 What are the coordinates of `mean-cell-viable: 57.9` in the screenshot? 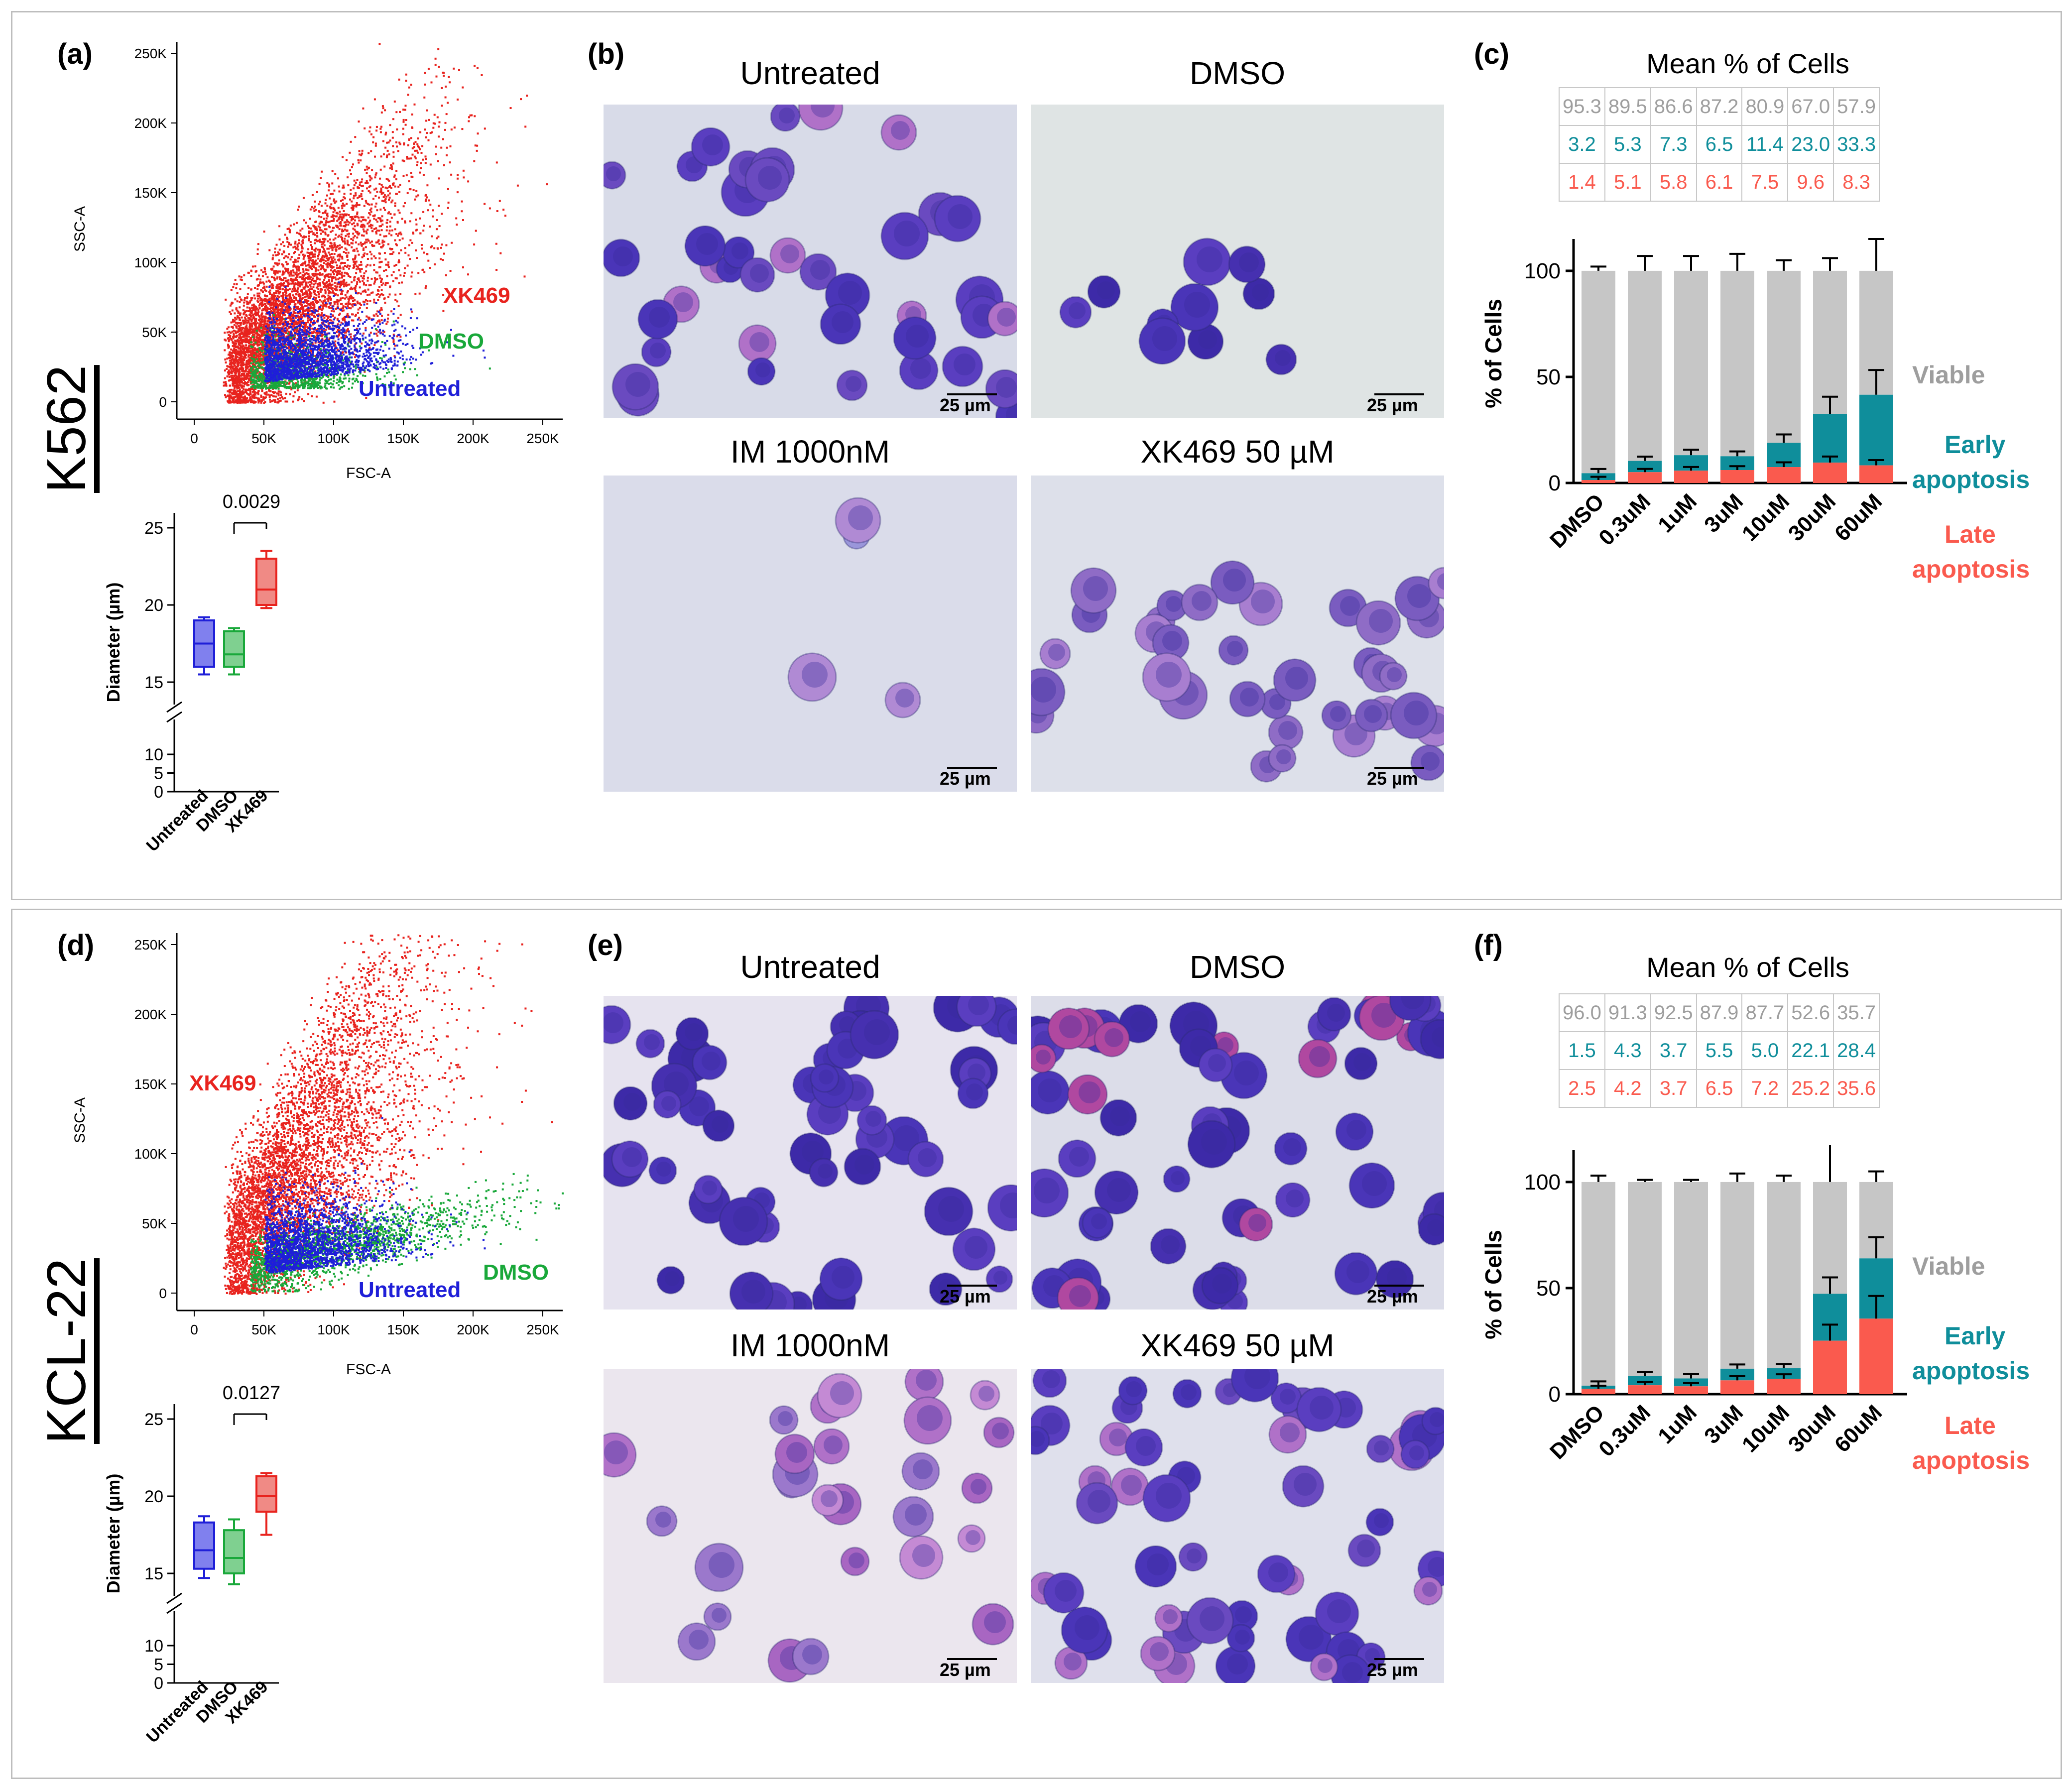 It's located at (1856, 106).